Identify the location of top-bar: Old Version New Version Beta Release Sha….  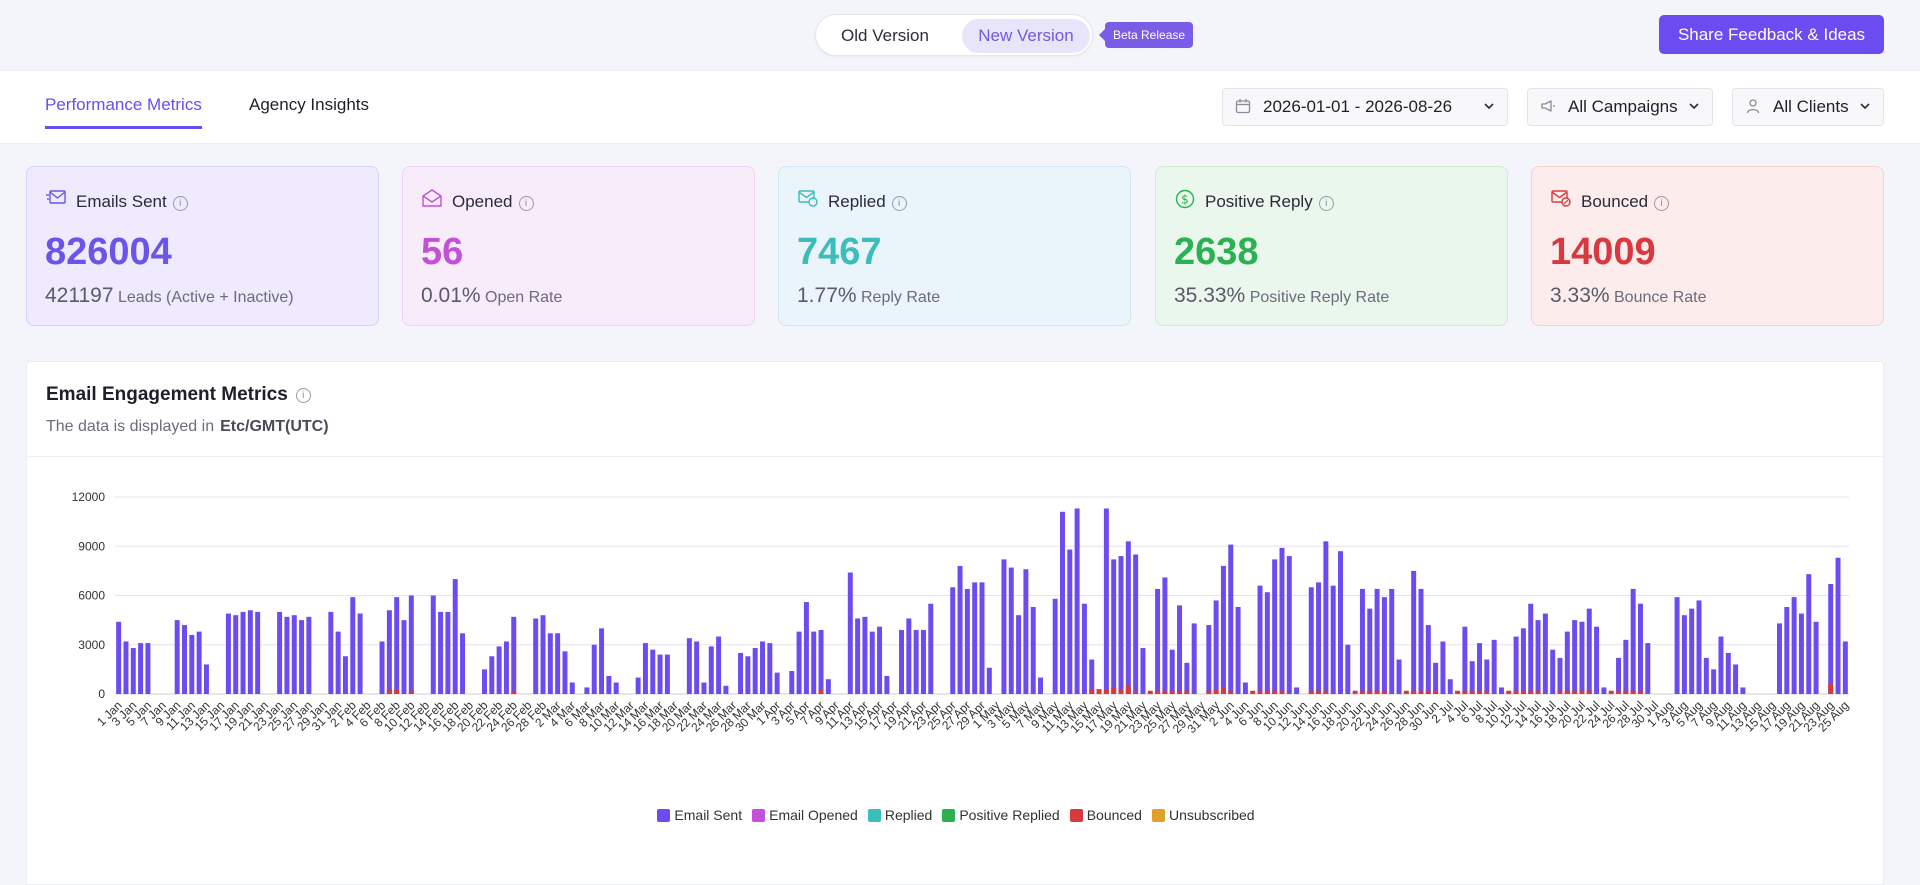
(960, 35).